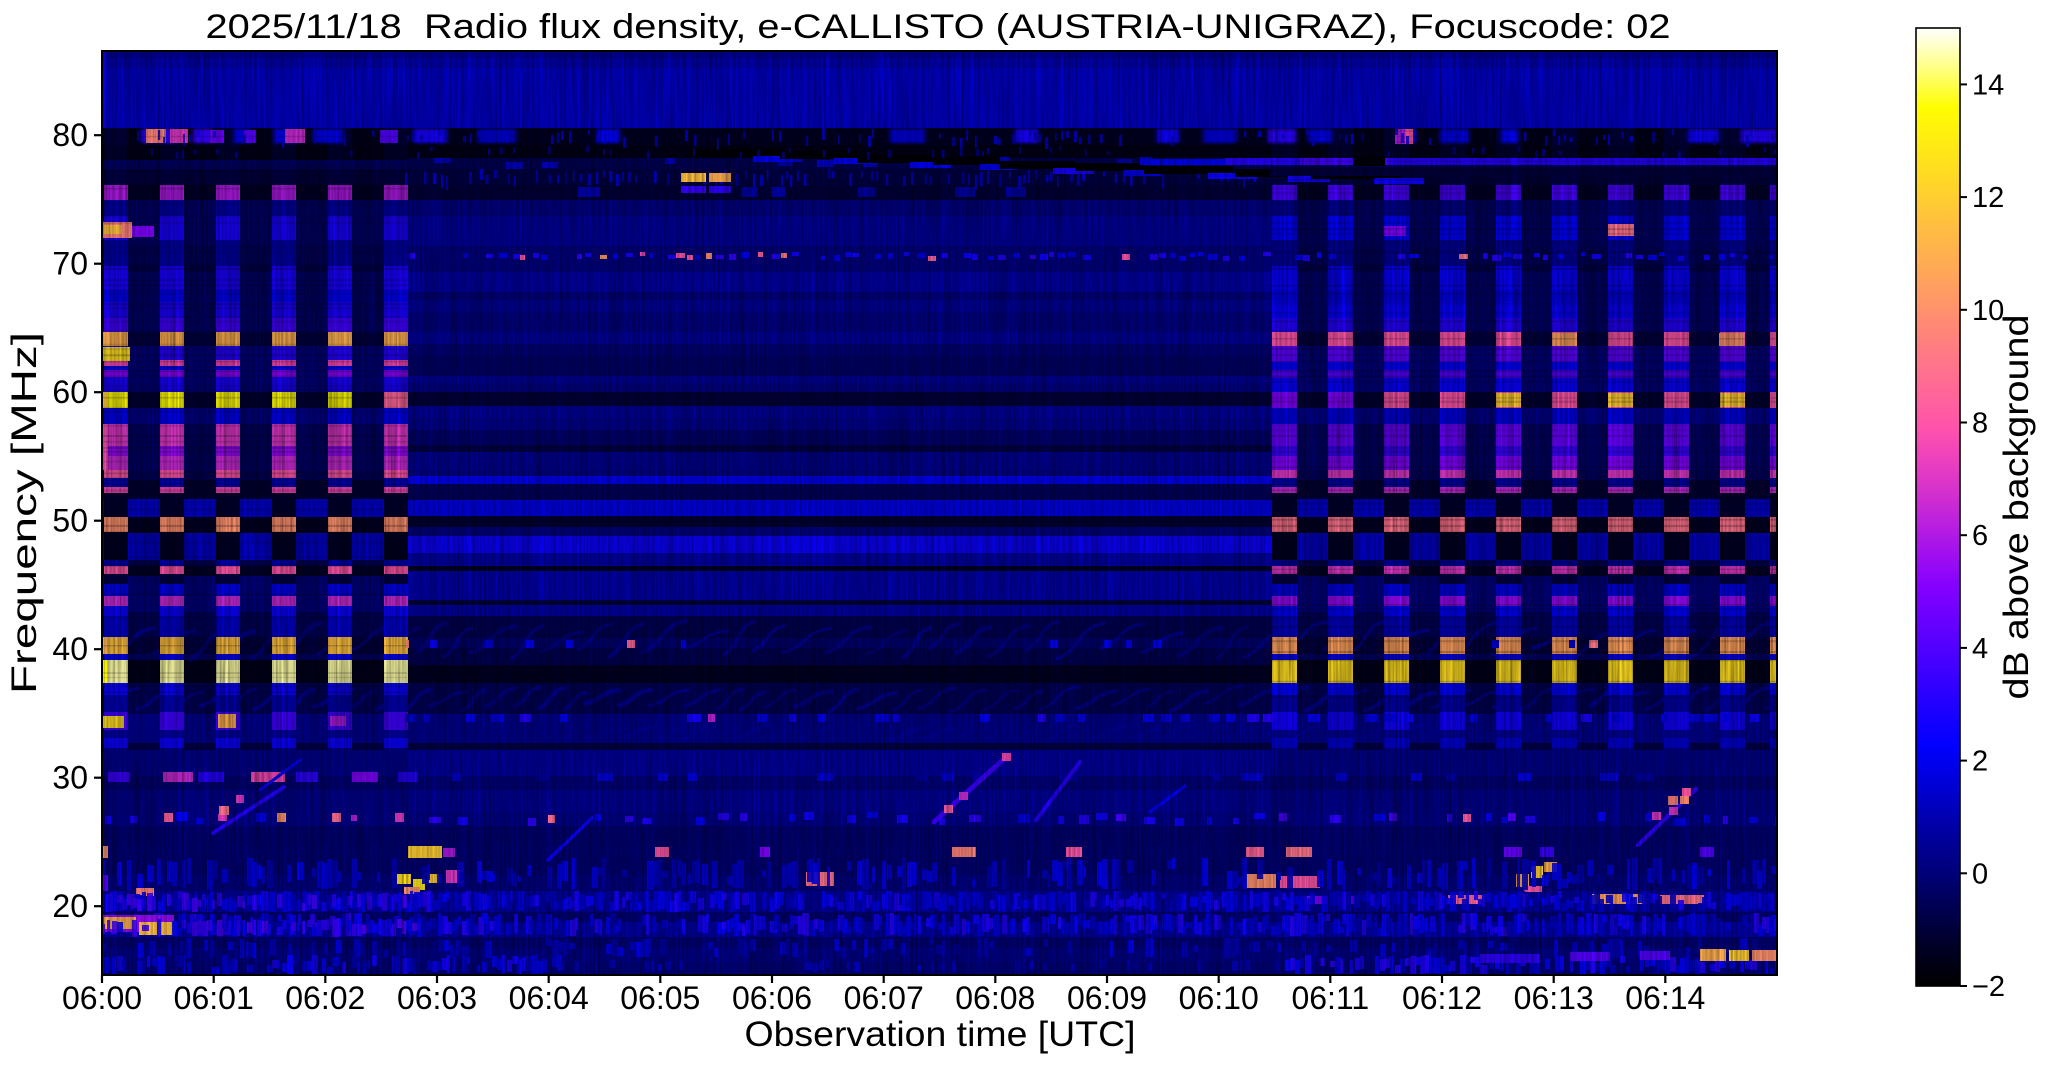  What do you see at coordinates (1980, 649) in the screenshot?
I see `svg-text: 4` at bounding box center [1980, 649].